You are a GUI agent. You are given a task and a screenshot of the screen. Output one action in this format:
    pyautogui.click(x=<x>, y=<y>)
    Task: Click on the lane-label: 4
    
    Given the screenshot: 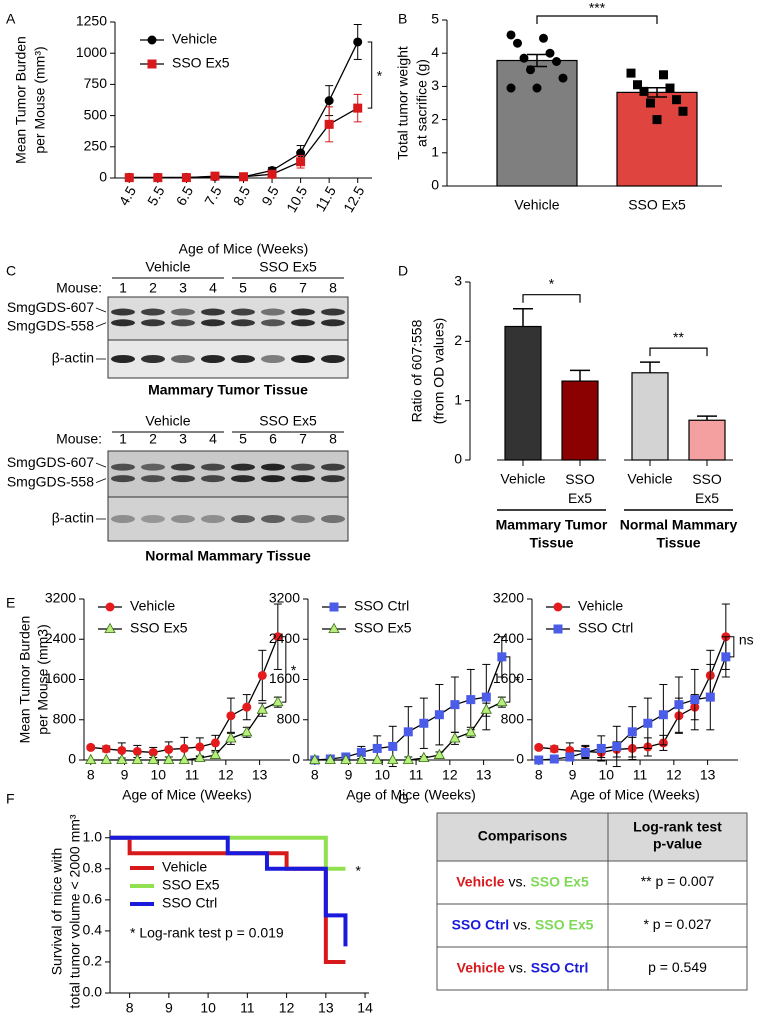 What is the action you would take?
    pyautogui.click(x=213, y=439)
    